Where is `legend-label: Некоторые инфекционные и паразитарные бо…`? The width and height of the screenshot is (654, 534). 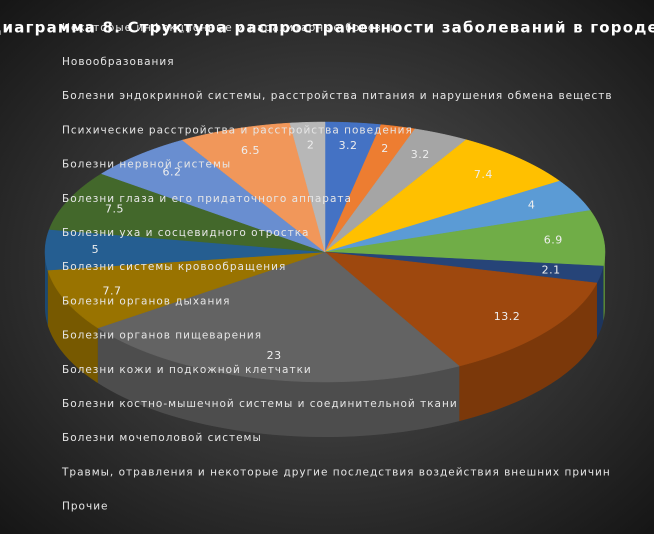
legend-label: Некоторые инфекционные и паразитарные бо… is located at coordinates (230, 28).